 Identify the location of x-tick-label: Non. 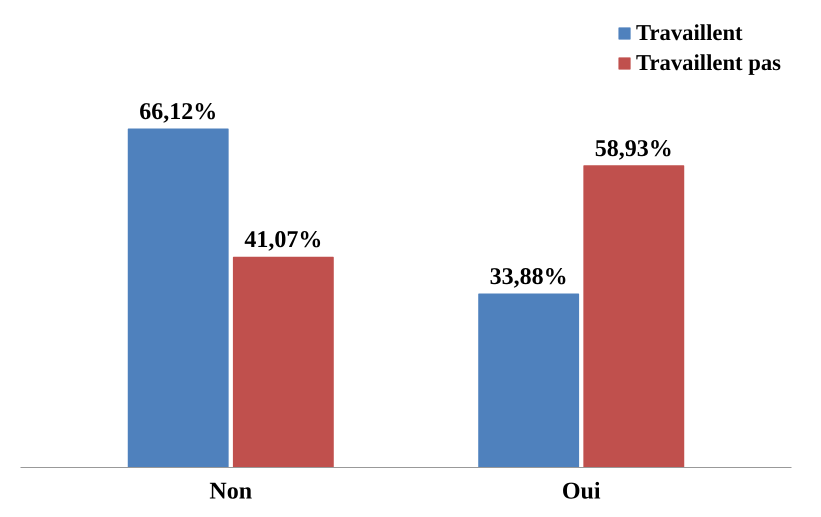
(230, 491).